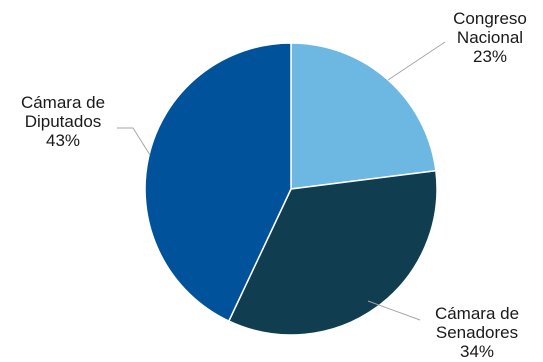 This screenshot has width=543, height=362. What do you see at coordinates (490, 18) in the screenshot?
I see `slice-name-line-0-0: Congreso` at bounding box center [490, 18].